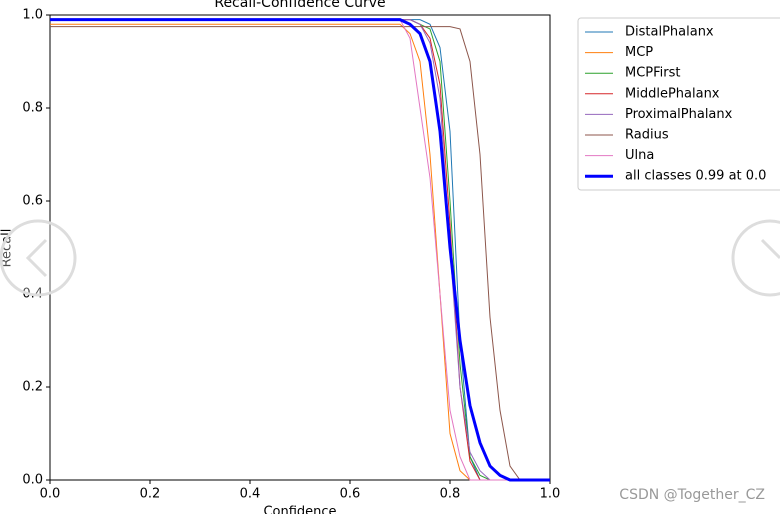 The image size is (780, 514). What do you see at coordinates (450, 494) in the screenshot?
I see `x-tick-label: 0.8` at bounding box center [450, 494].